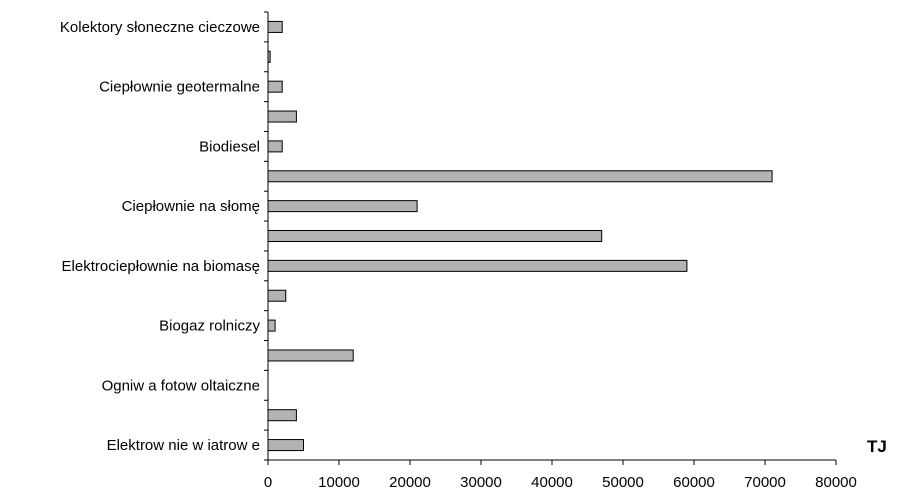 The width and height of the screenshot is (907, 499). Describe the element at coordinates (694, 482) in the screenshot. I see `x-tick-label: 60000` at that location.